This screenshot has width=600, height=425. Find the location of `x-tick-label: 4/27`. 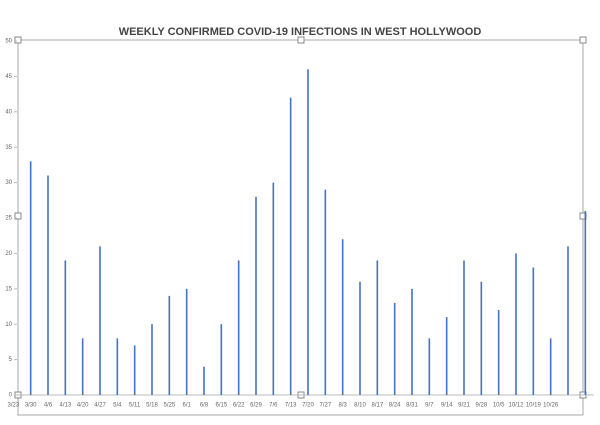

x-tick-label: 4/27 is located at coordinates (100, 406).